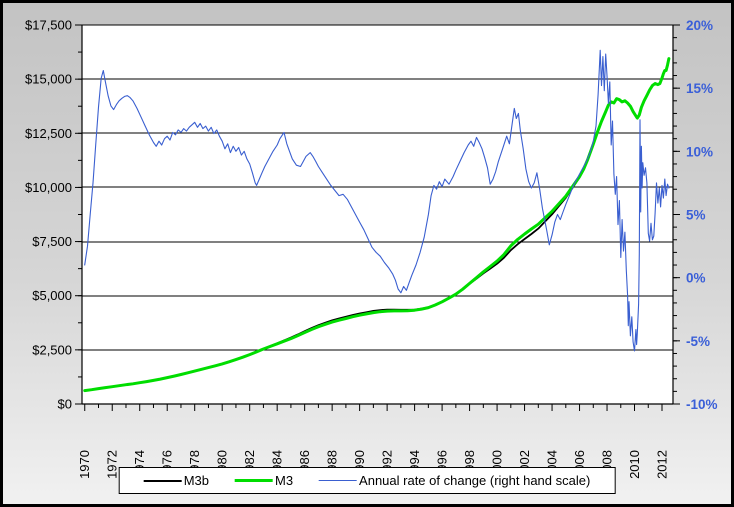 The width and height of the screenshot is (734, 507). What do you see at coordinates (253, 480) in the screenshot?
I see `m3-line-swatch` at bounding box center [253, 480].